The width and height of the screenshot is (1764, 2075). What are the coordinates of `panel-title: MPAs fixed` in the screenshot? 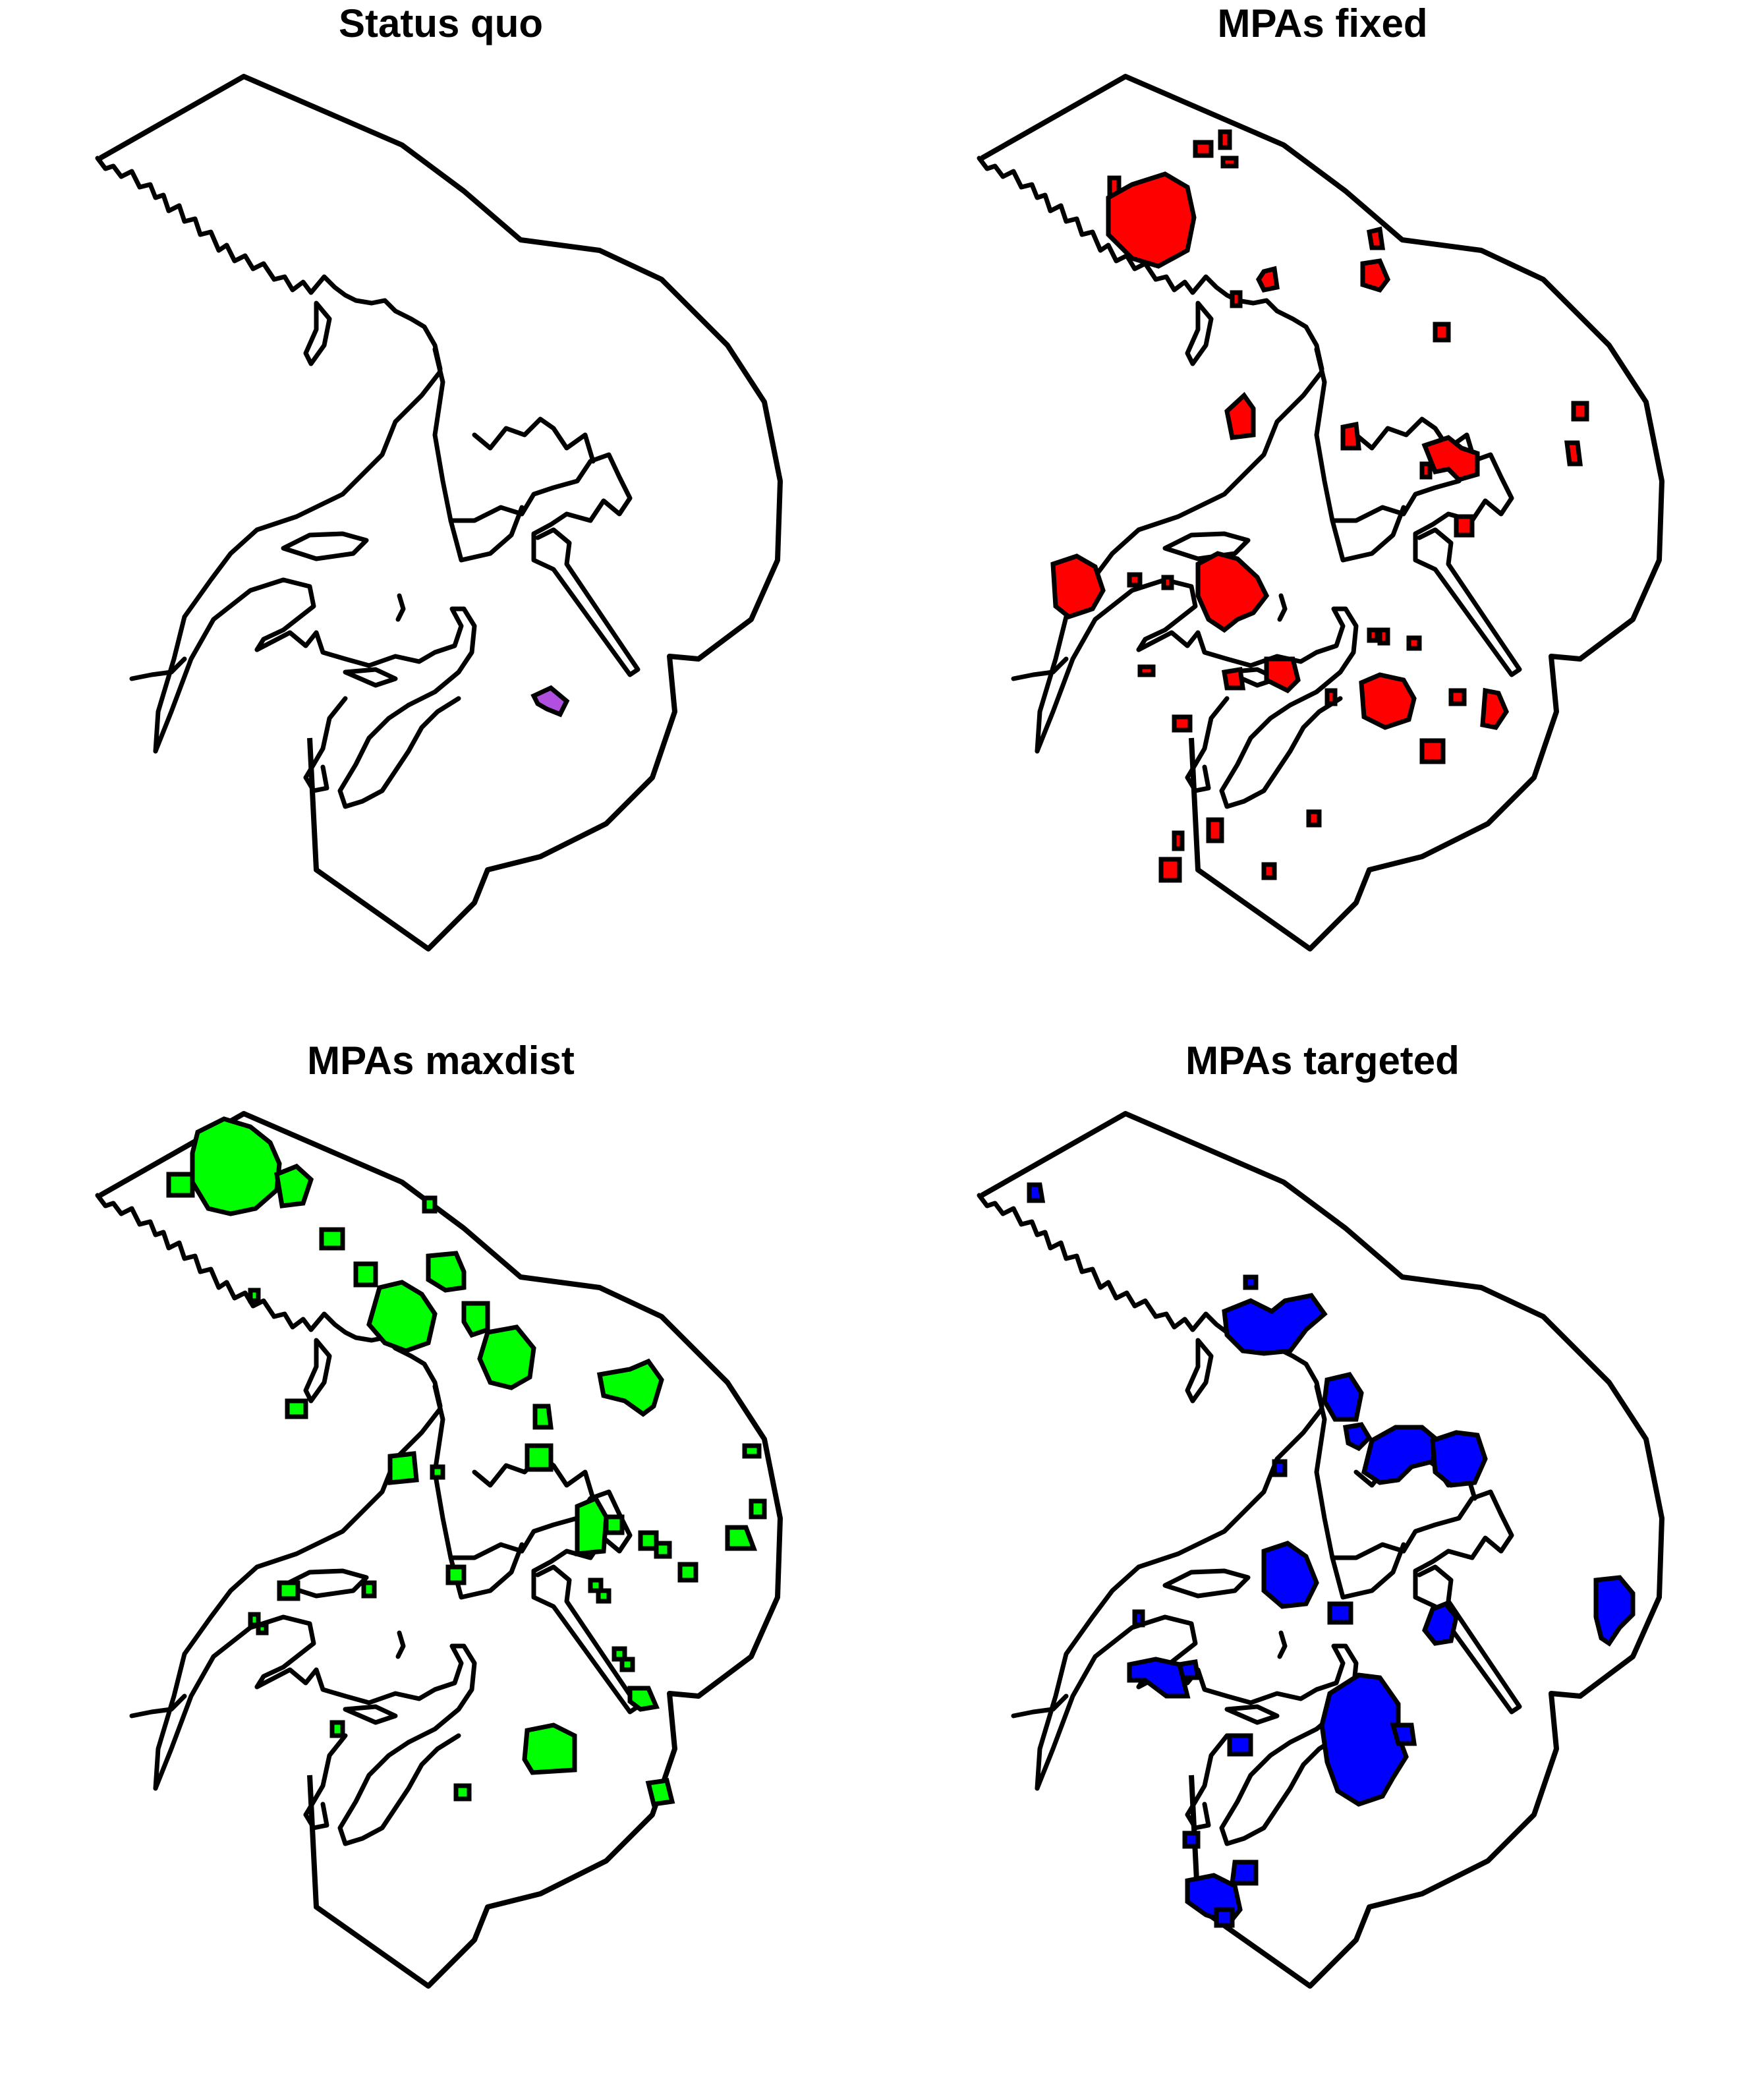 It's located at (1322, 23).